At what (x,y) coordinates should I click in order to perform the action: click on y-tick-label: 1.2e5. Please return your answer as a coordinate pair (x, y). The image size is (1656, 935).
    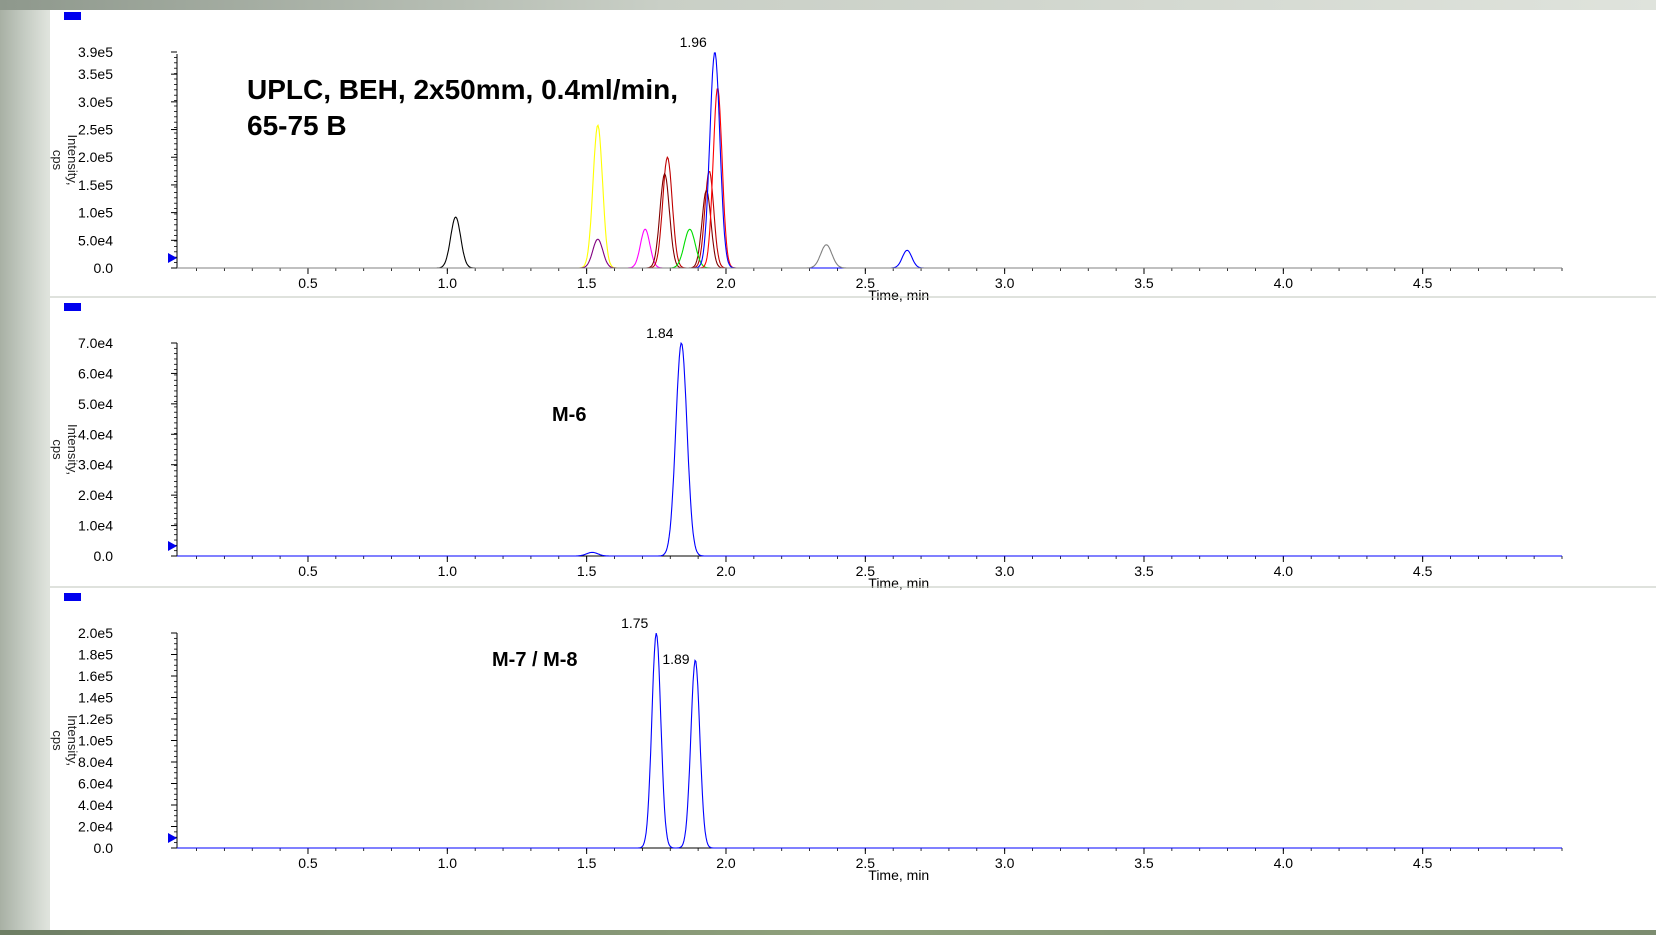
    Looking at the image, I should click on (95, 719).